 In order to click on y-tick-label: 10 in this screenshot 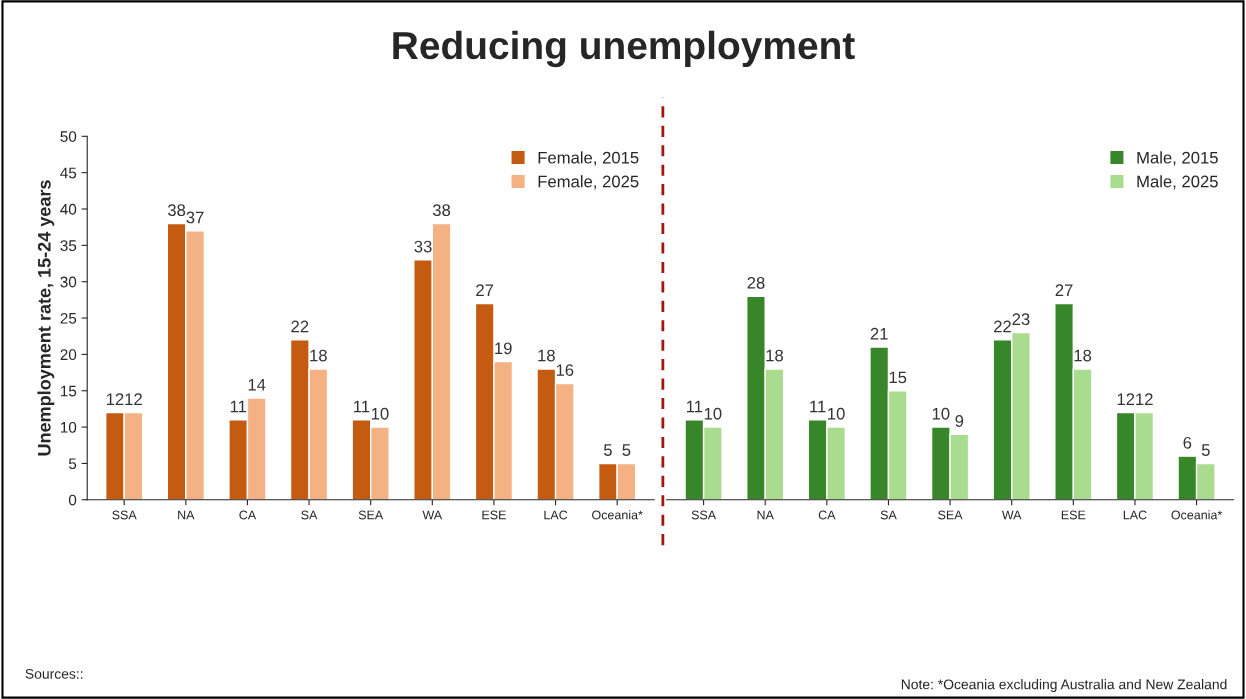, I will do `click(68, 427)`.